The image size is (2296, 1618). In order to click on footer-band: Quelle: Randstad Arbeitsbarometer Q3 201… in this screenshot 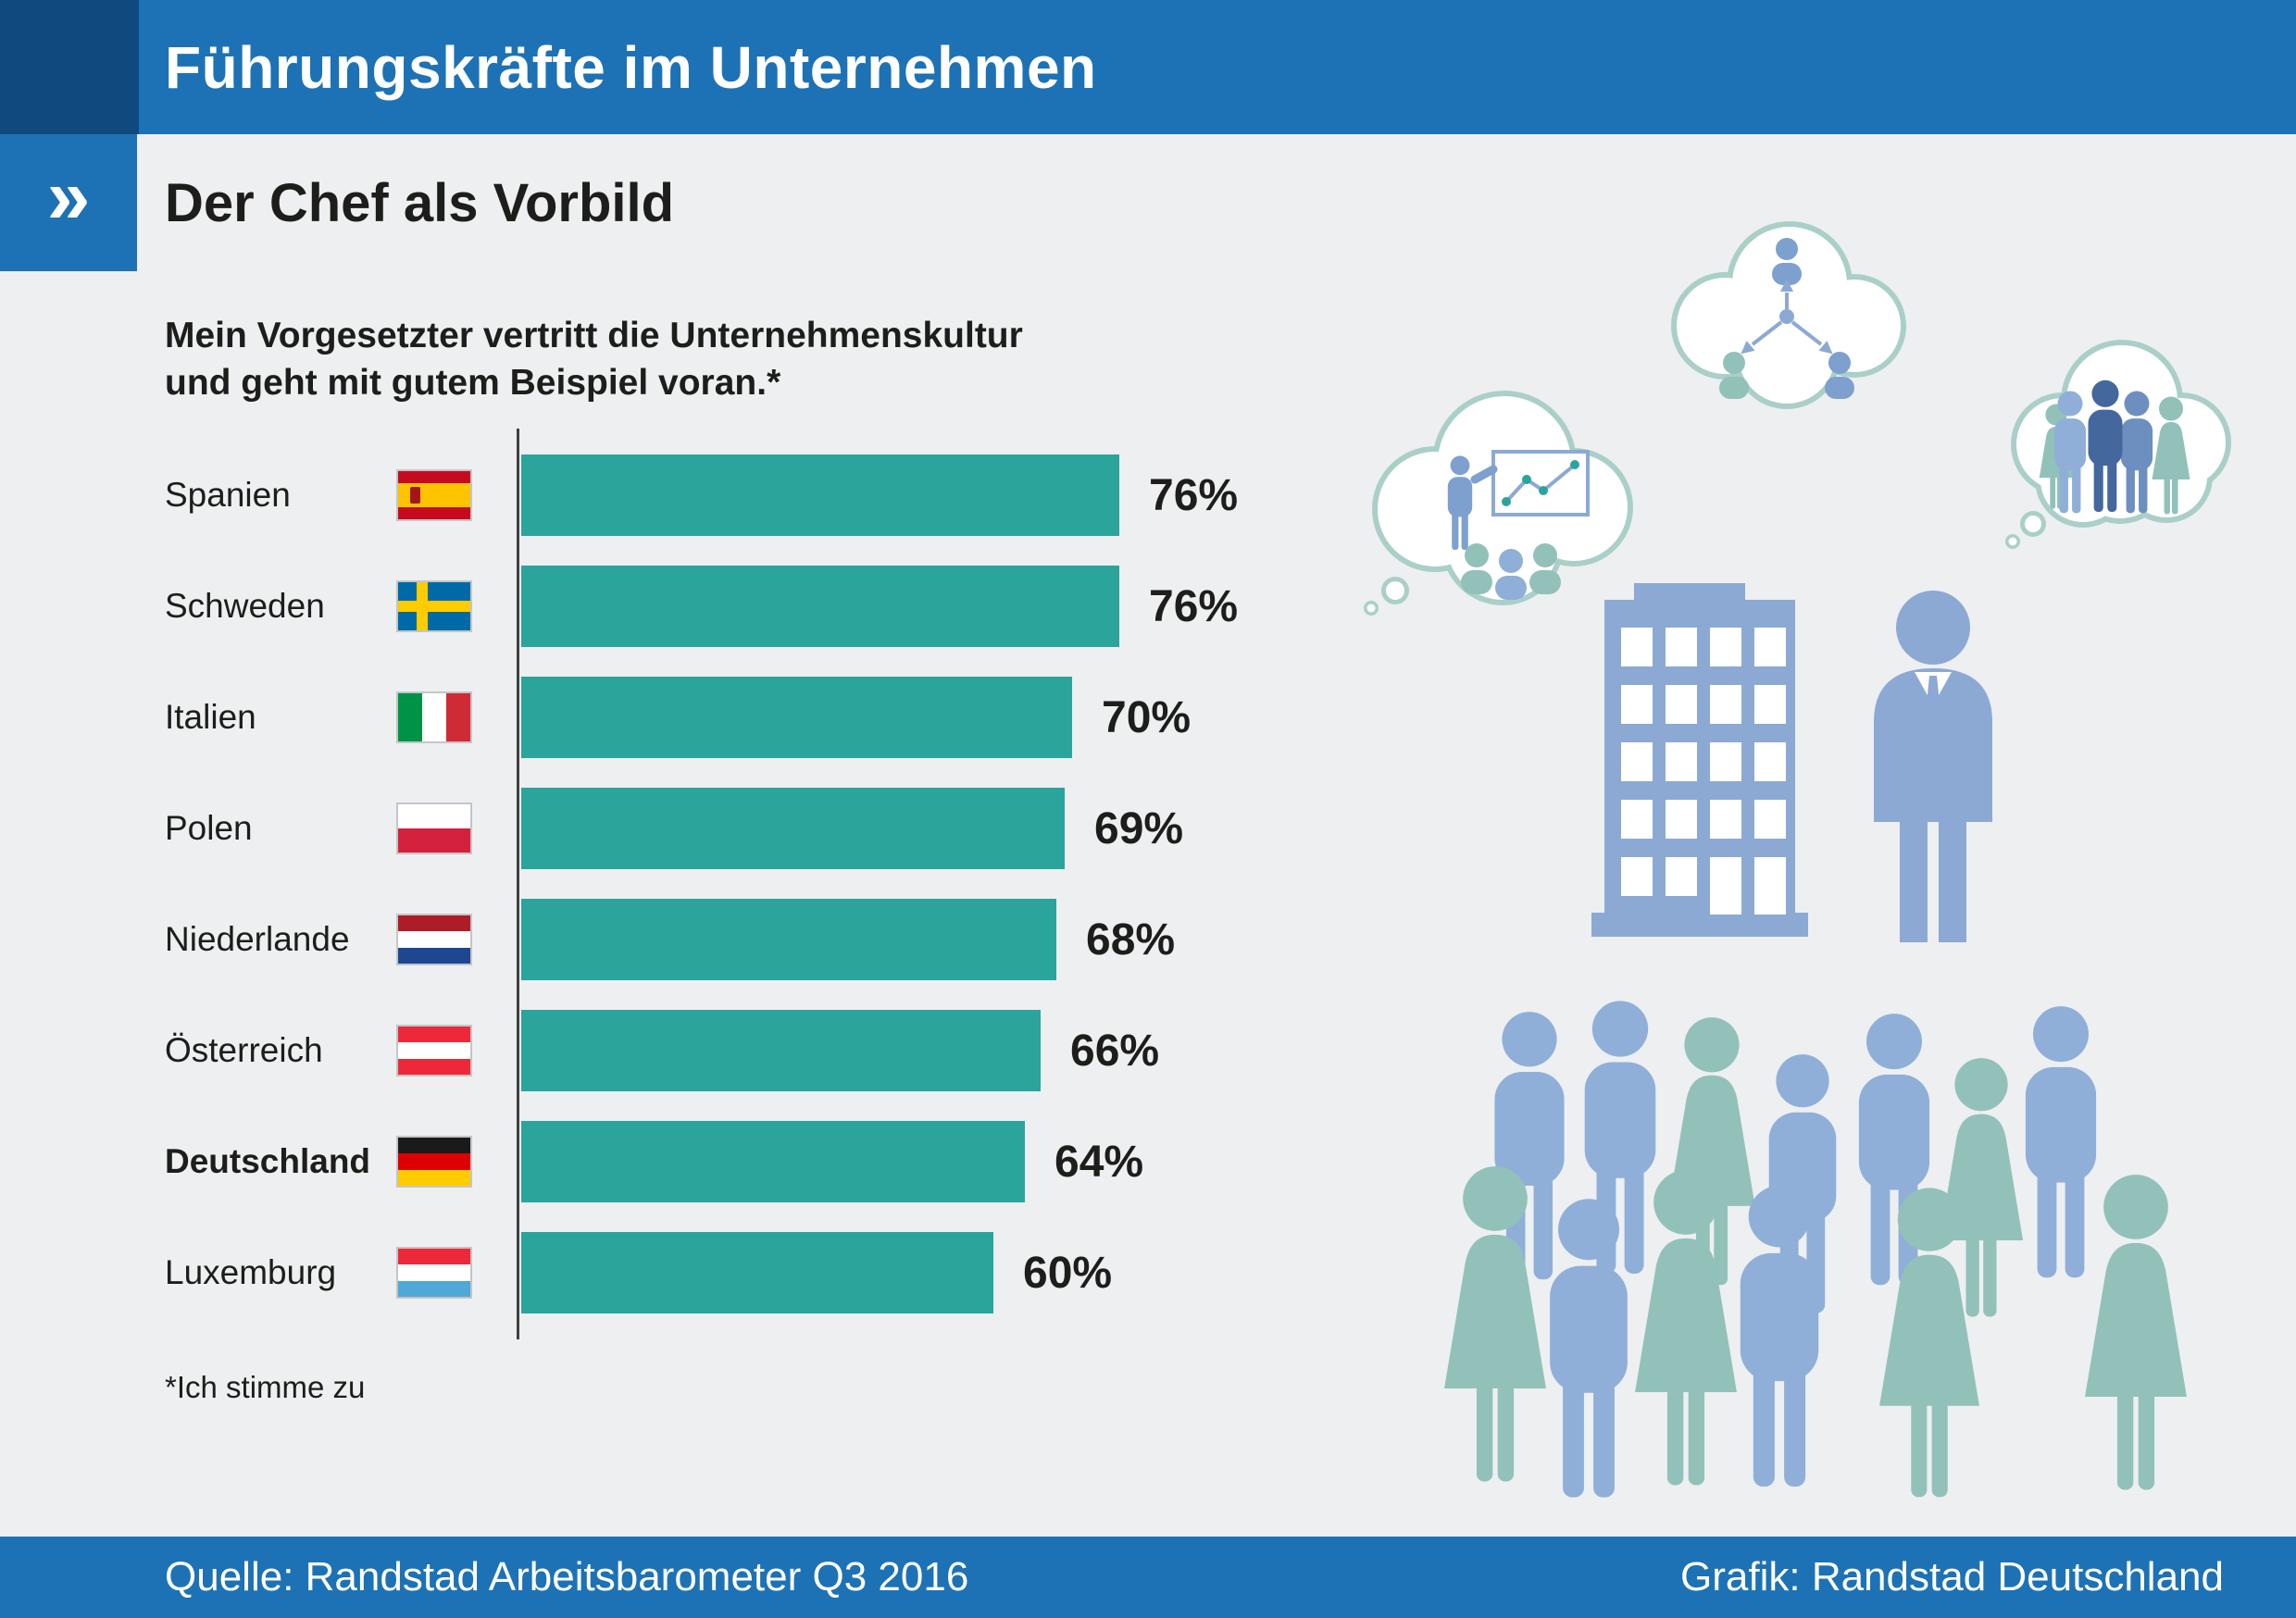, I will do `click(1148, 1577)`.